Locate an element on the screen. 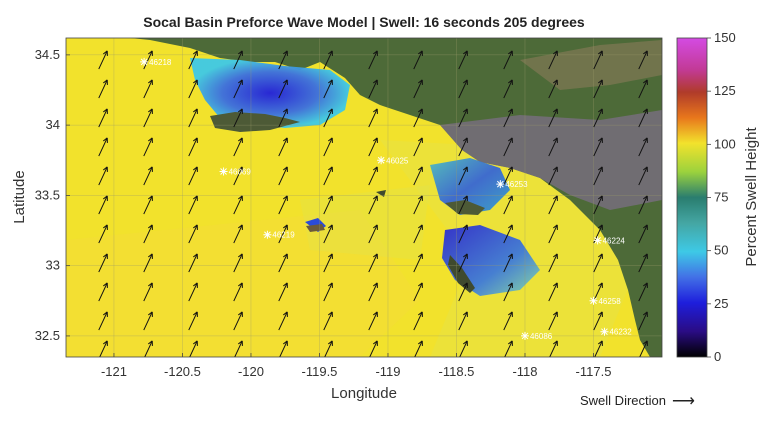 This screenshot has height=430, width=779. x-tick-label: -120.5 is located at coordinates (182, 371).